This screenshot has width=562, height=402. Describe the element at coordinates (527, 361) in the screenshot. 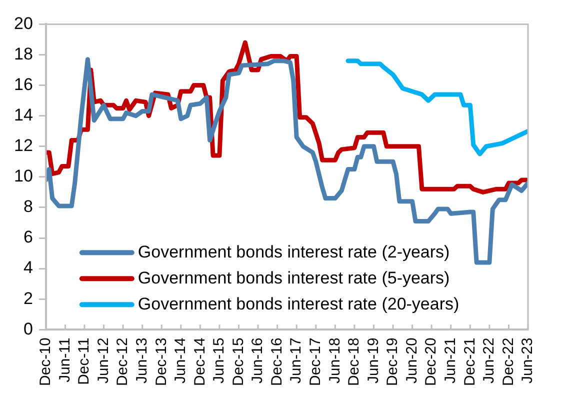

I see `x-tick-label: Jun-23` at that location.